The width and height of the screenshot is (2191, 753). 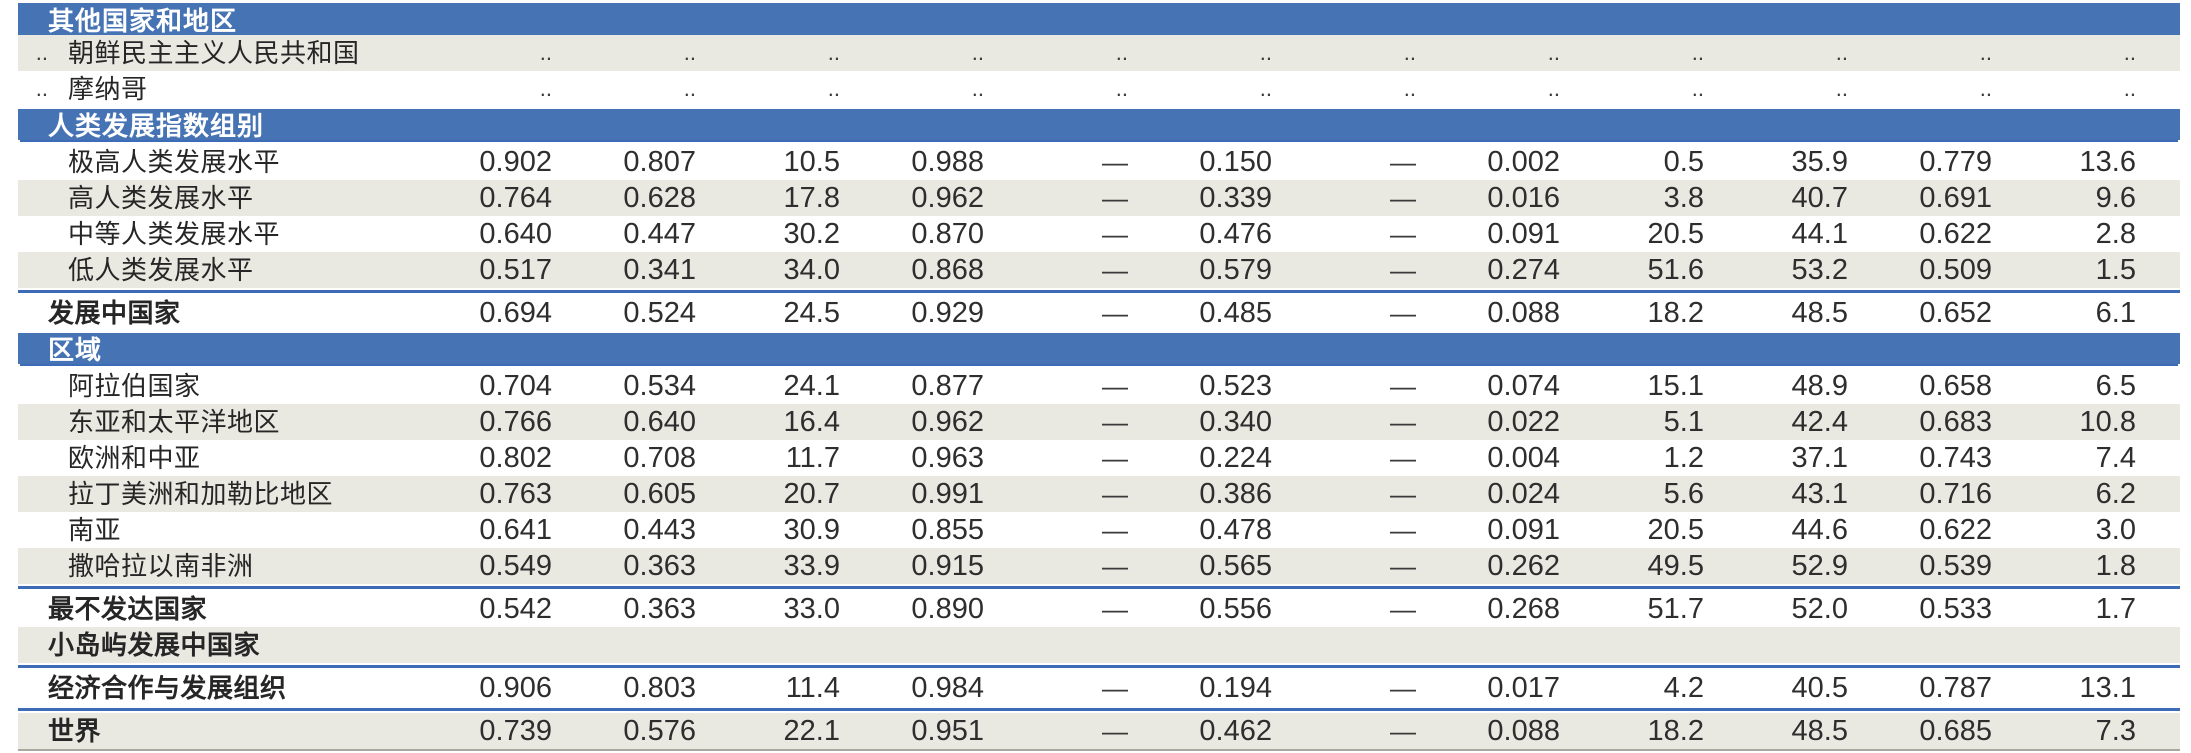 What do you see at coordinates (1675, 731) in the screenshot?
I see `value-cell: 18.2` at bounding box center [1675, 731].